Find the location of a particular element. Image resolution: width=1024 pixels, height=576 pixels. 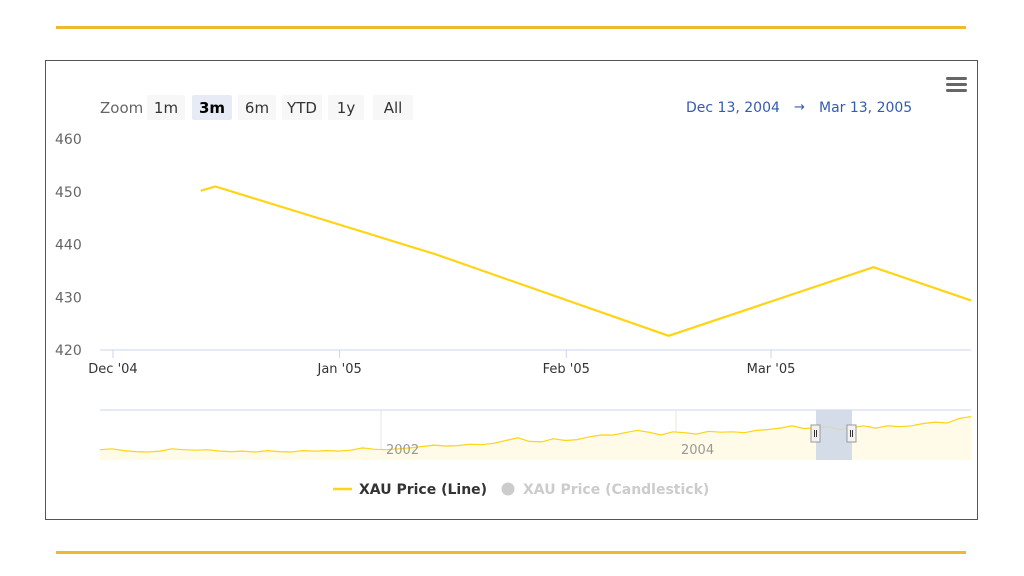

x-tick-label: Jan '05 is located at coordinates (338, 369).